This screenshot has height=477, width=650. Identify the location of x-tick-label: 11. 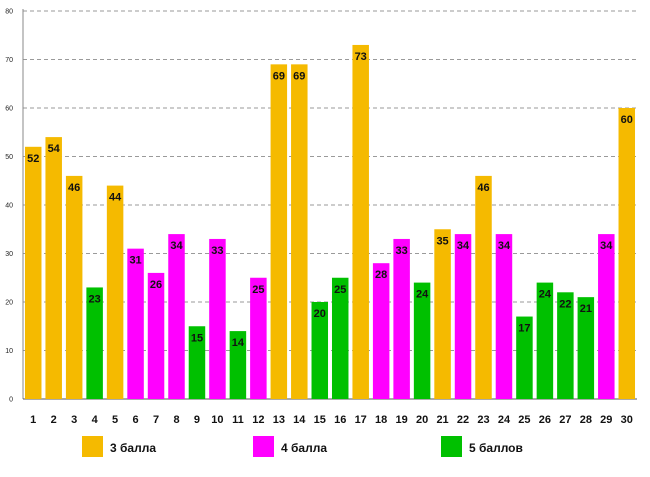
(238, 420).